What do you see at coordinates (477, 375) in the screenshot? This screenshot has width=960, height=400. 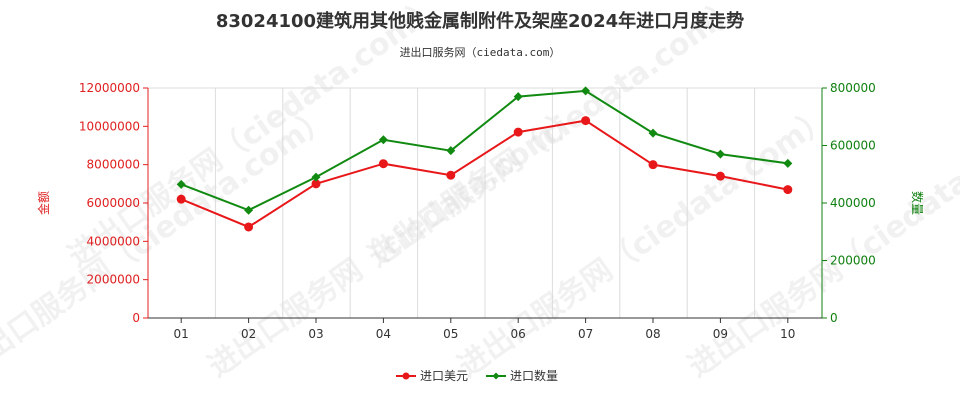 I see `legend: 进口美元 进口数量` at bounding box center [477, 375].